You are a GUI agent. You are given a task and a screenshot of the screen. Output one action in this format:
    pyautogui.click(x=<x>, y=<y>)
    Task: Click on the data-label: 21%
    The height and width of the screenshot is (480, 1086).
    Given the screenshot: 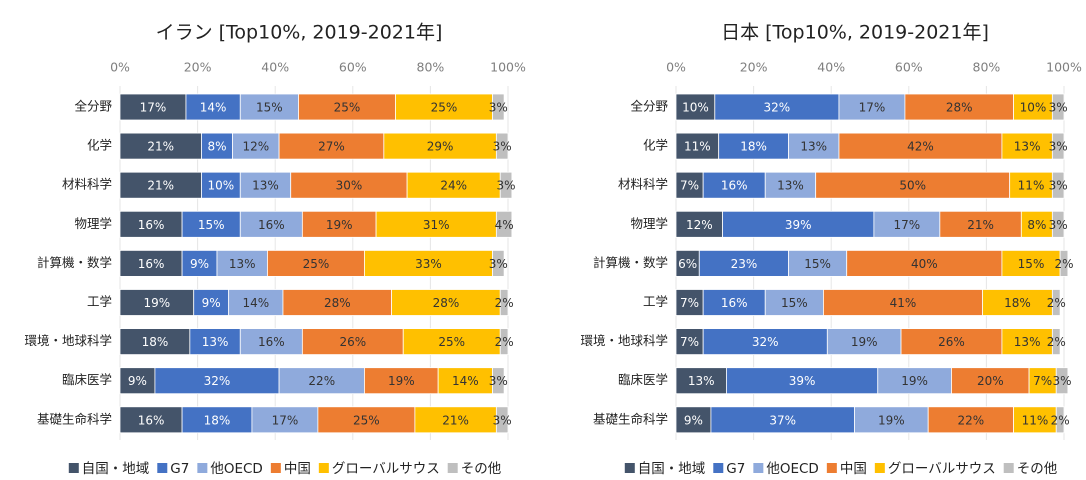 What is the action you would take?
    pyautogui.click(x=160, y=147)
    